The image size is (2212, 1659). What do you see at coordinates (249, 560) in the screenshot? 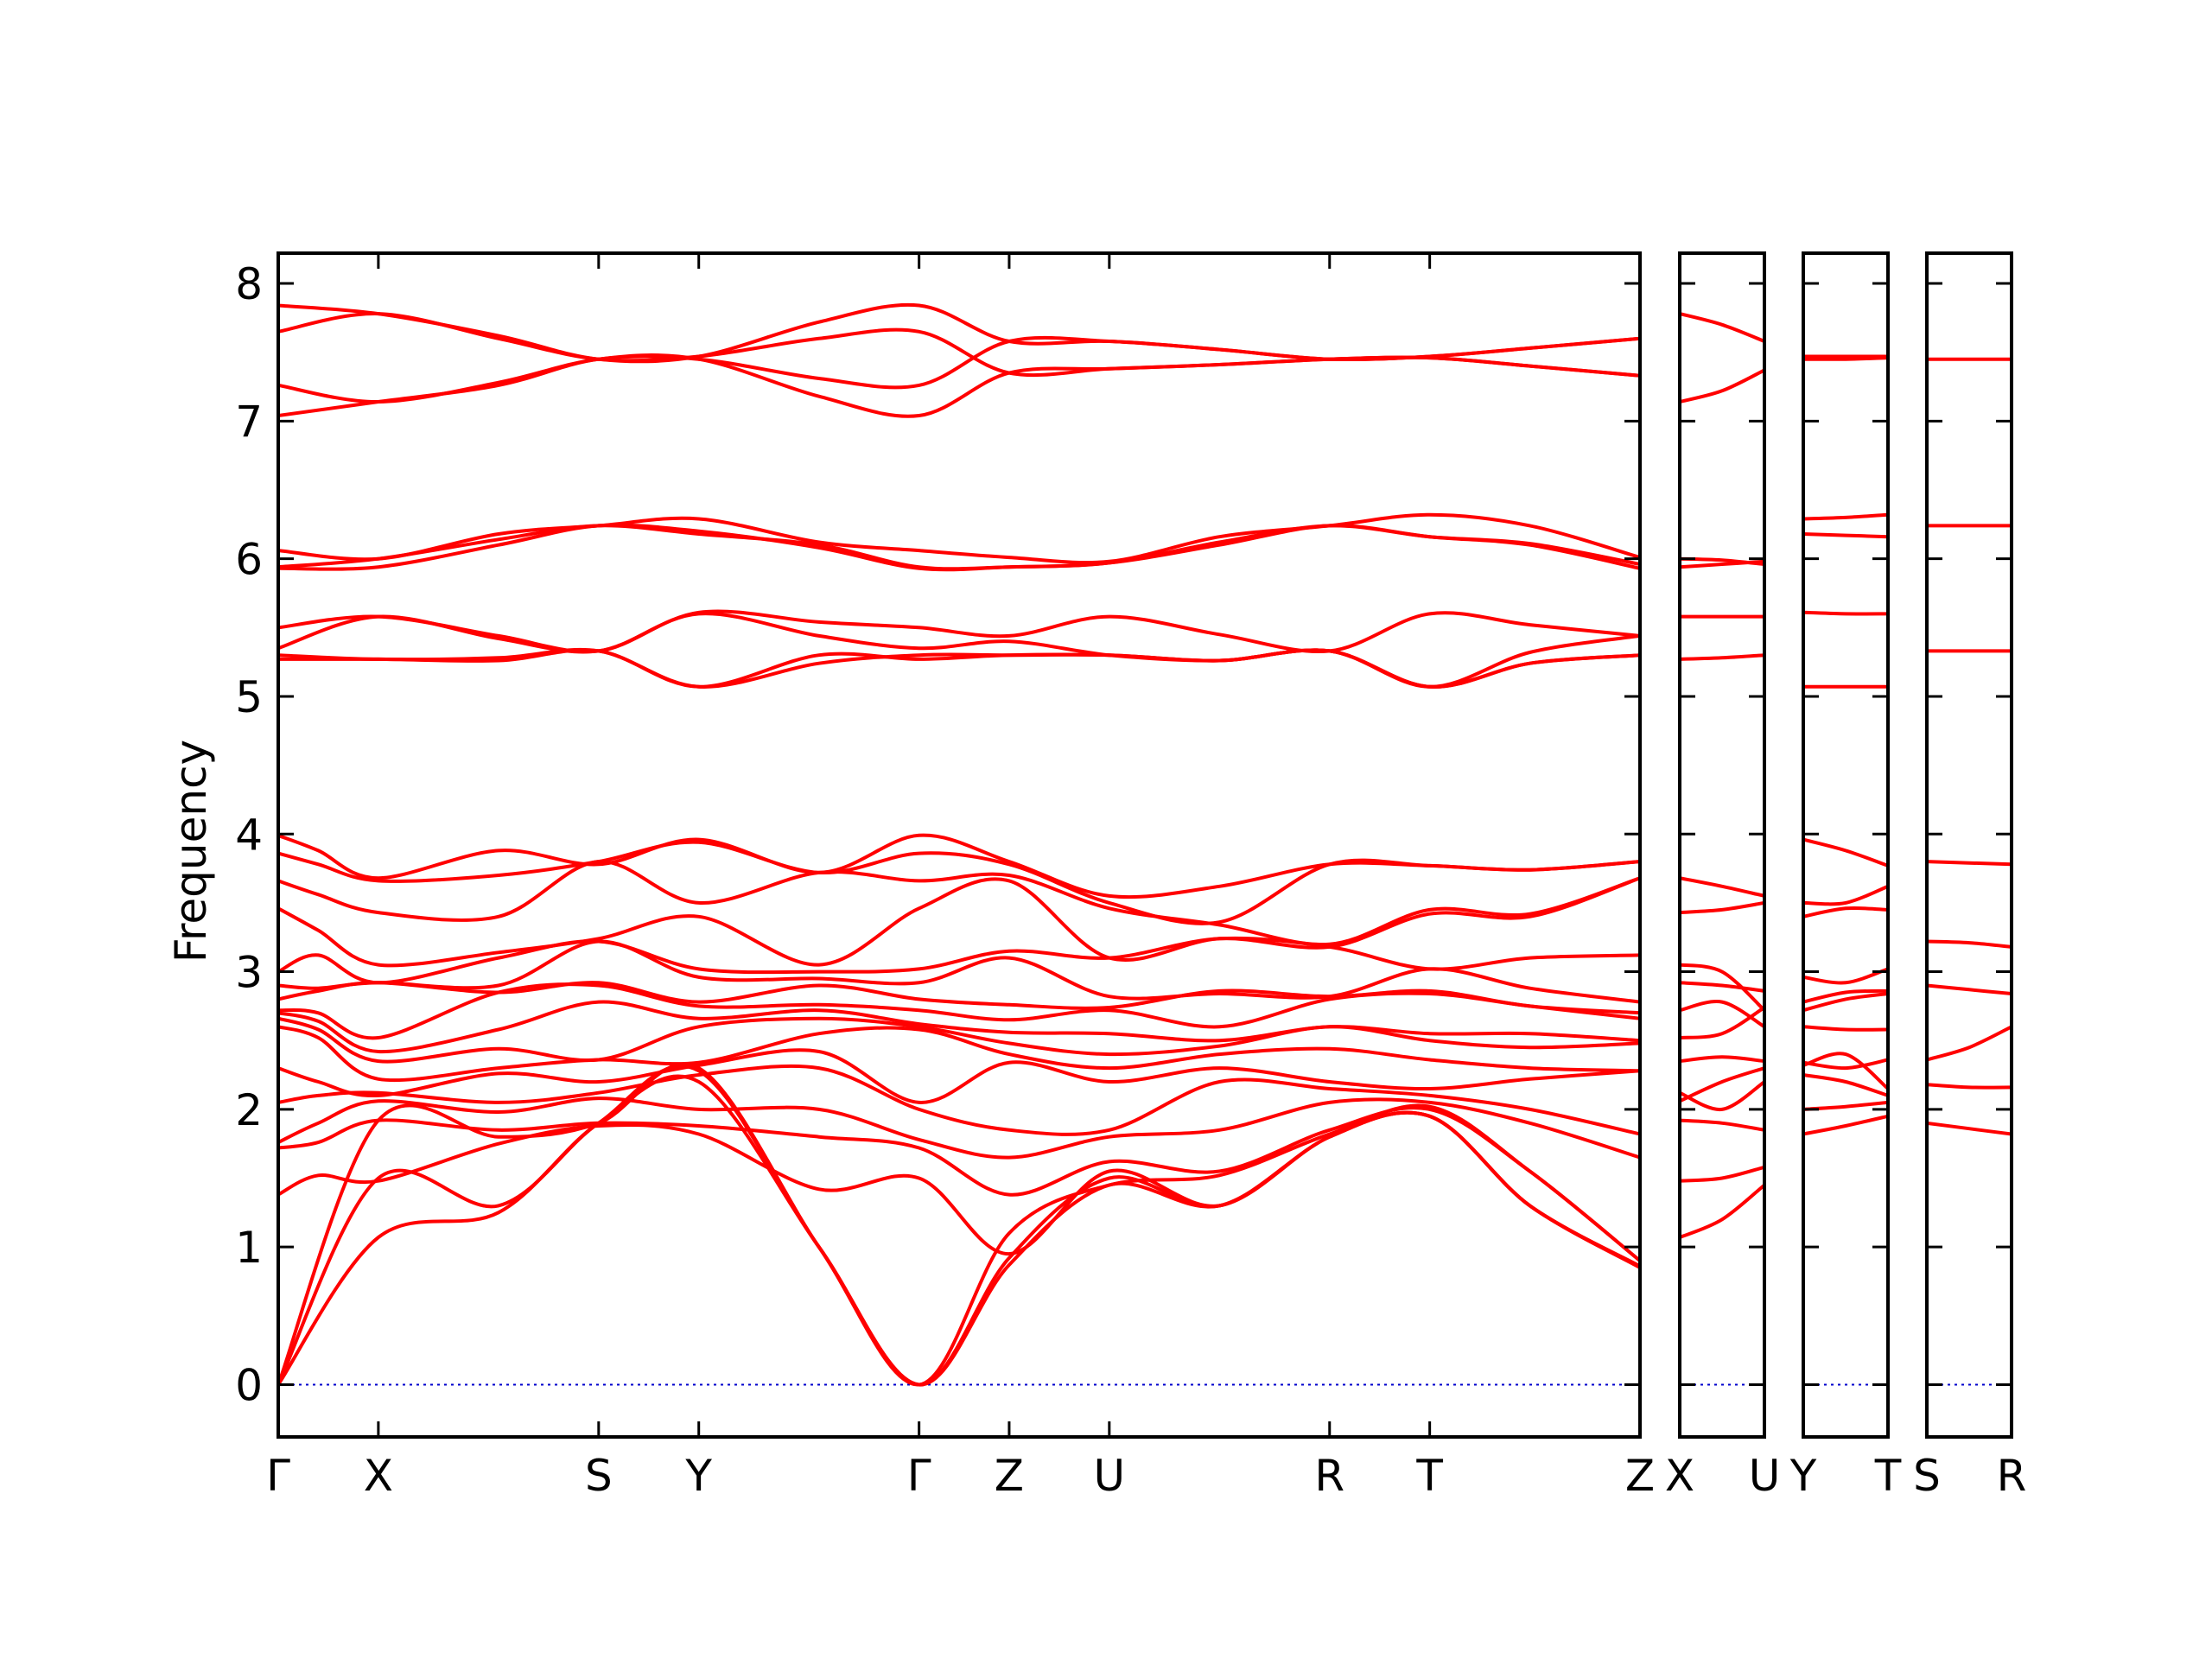
I see `y-tick-label: 6` at bounding box center [249, 560].